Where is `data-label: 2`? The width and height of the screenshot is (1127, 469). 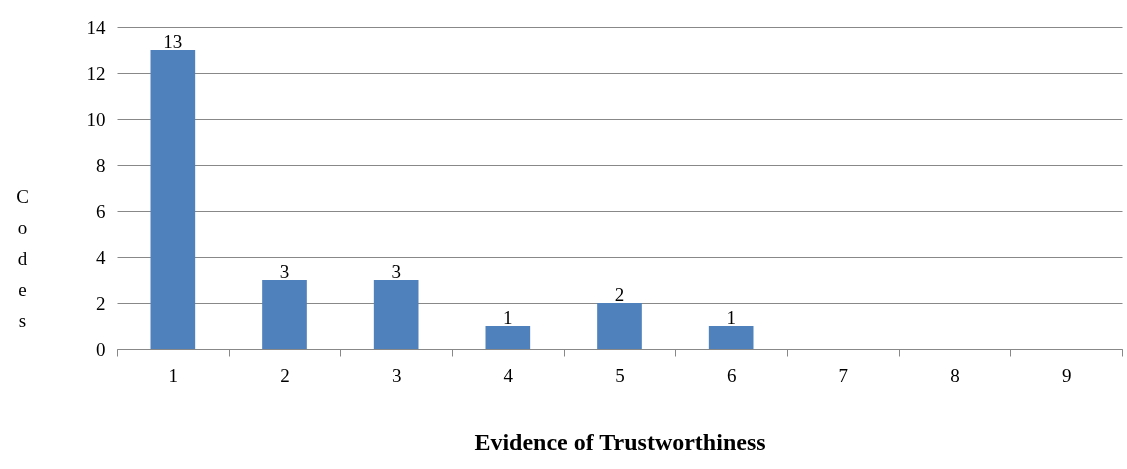
data-label: 2 is located at coordinates (619, 294).